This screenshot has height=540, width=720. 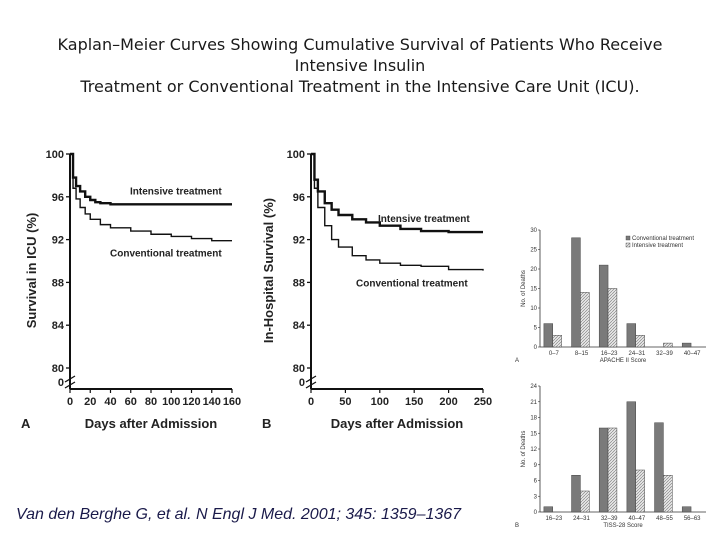 What do you see at coordinates (448, 402) in the screenshot?
I see `x-tick-label: 200` at bounding box center [448, 402].